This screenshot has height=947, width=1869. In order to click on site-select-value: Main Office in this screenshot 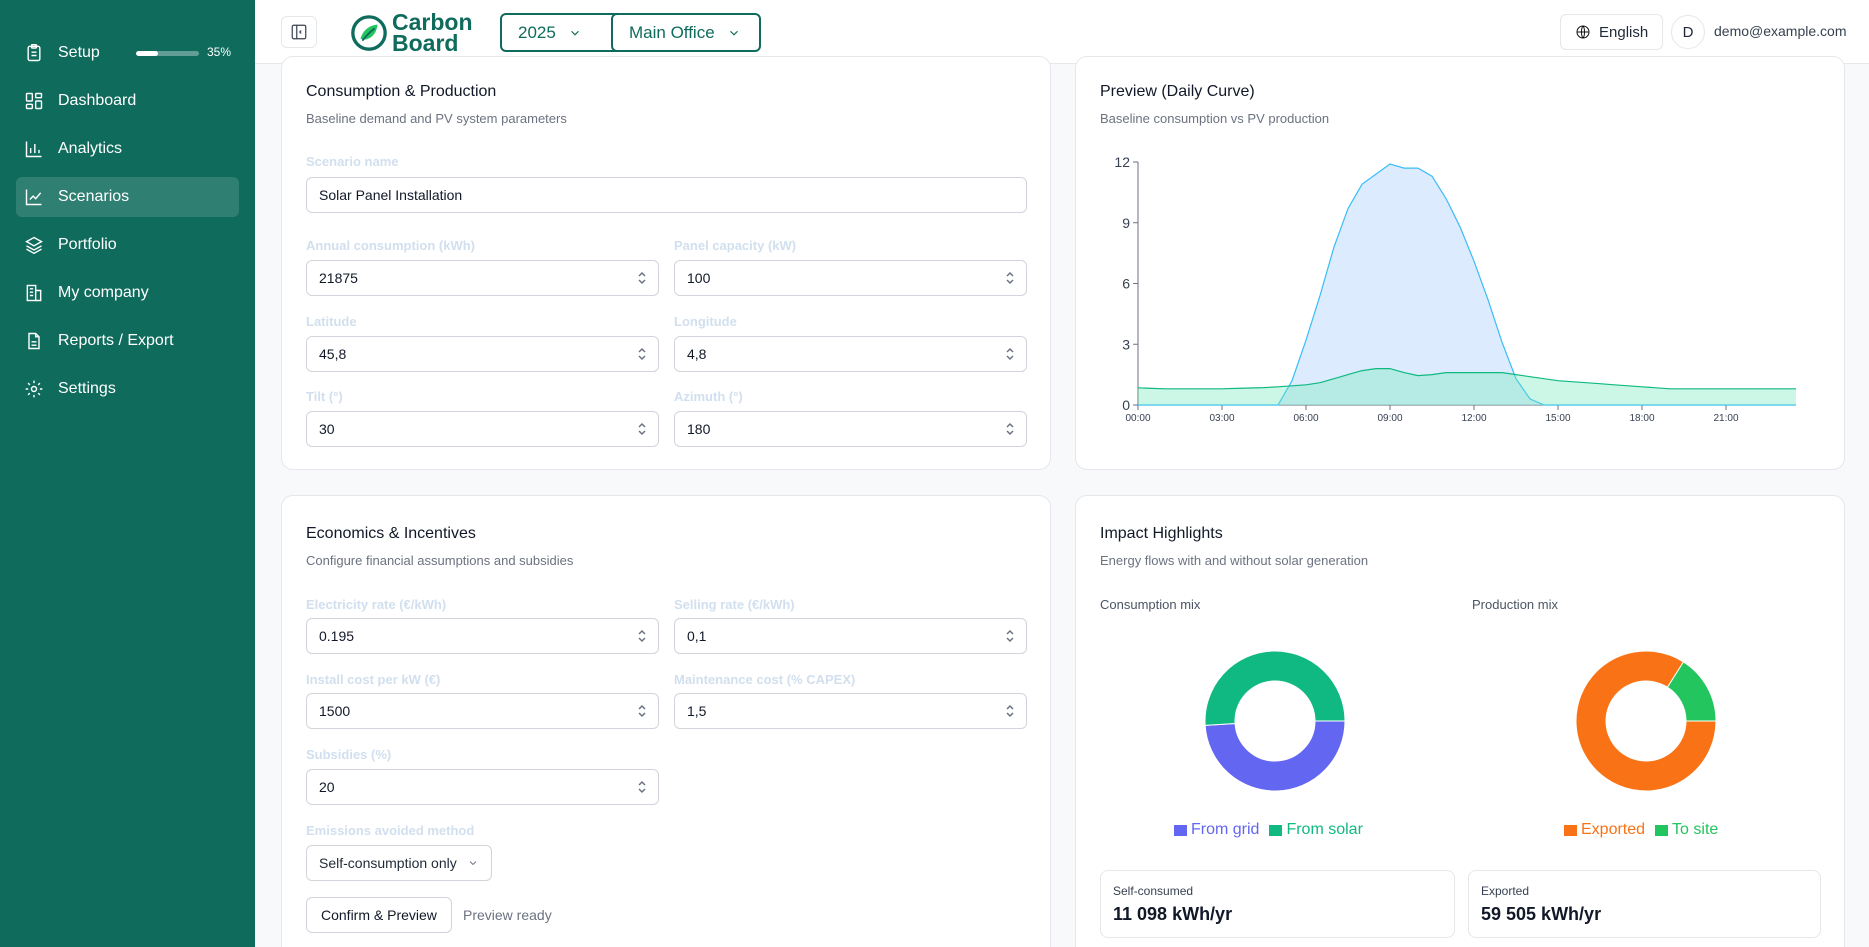, I will do `click(672, 32)`.